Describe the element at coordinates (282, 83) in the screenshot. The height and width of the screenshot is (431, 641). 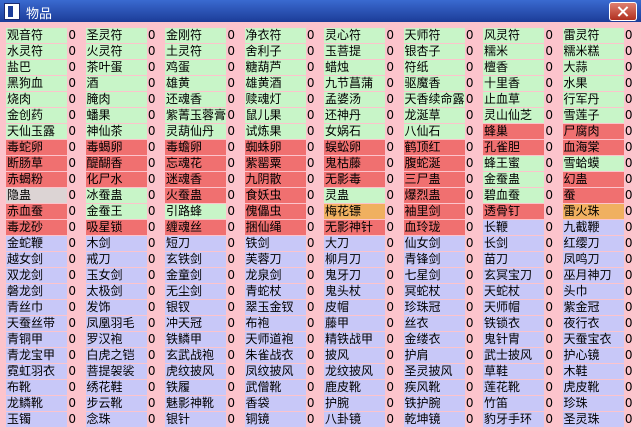
I see `item-slot: 雄黄酒 0` at that location.